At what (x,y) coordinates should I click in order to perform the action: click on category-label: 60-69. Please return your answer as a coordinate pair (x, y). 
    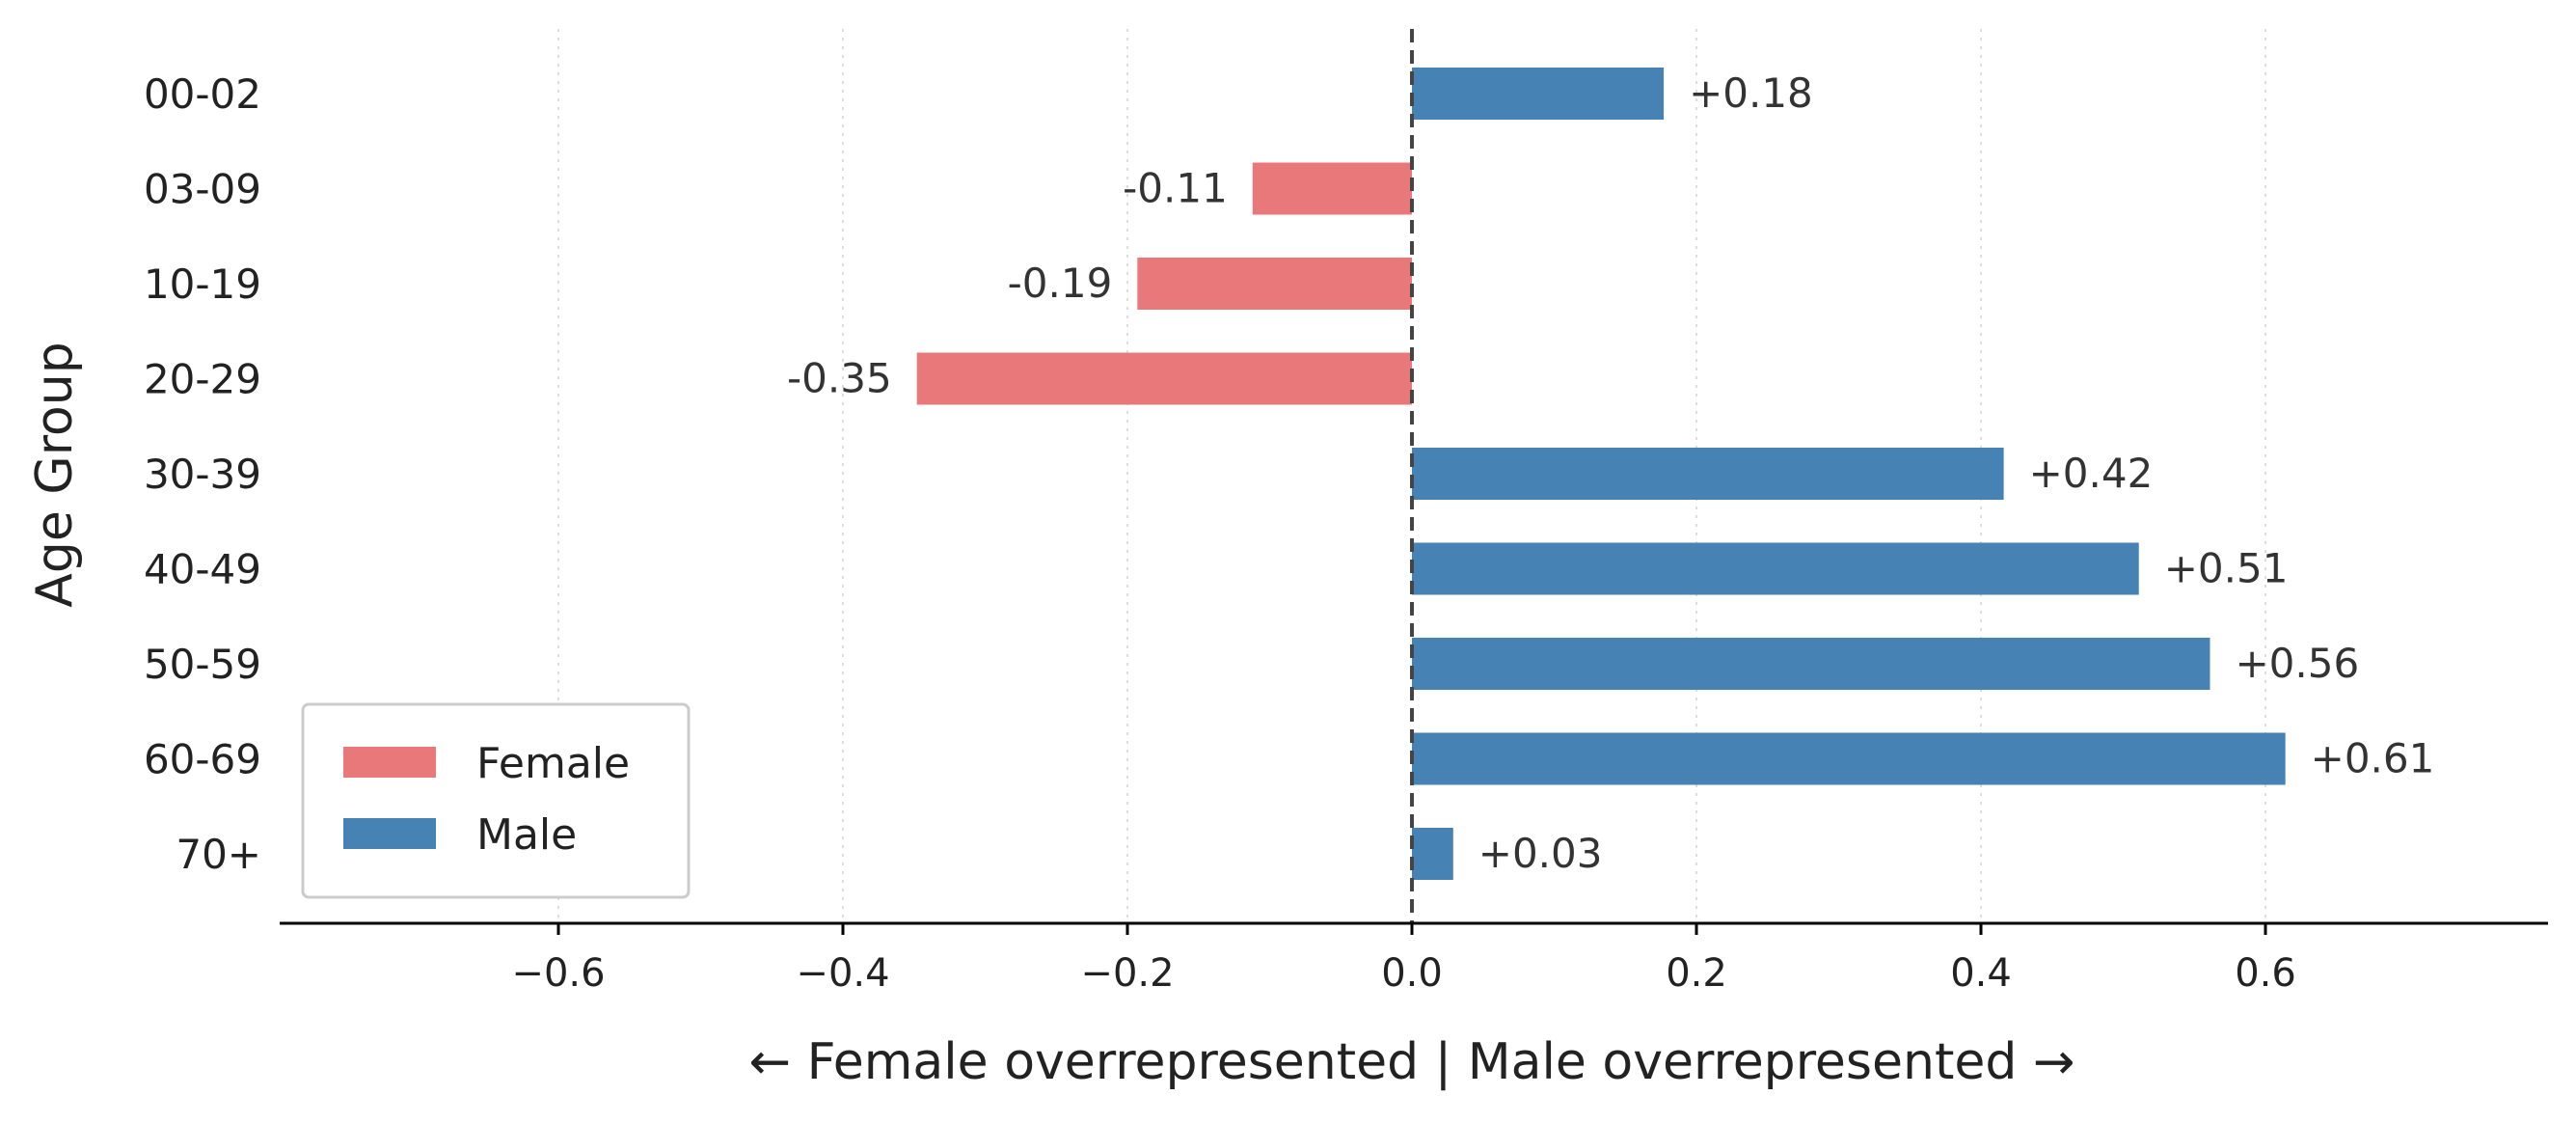
    Looking at the image, I should click on (202, 759).